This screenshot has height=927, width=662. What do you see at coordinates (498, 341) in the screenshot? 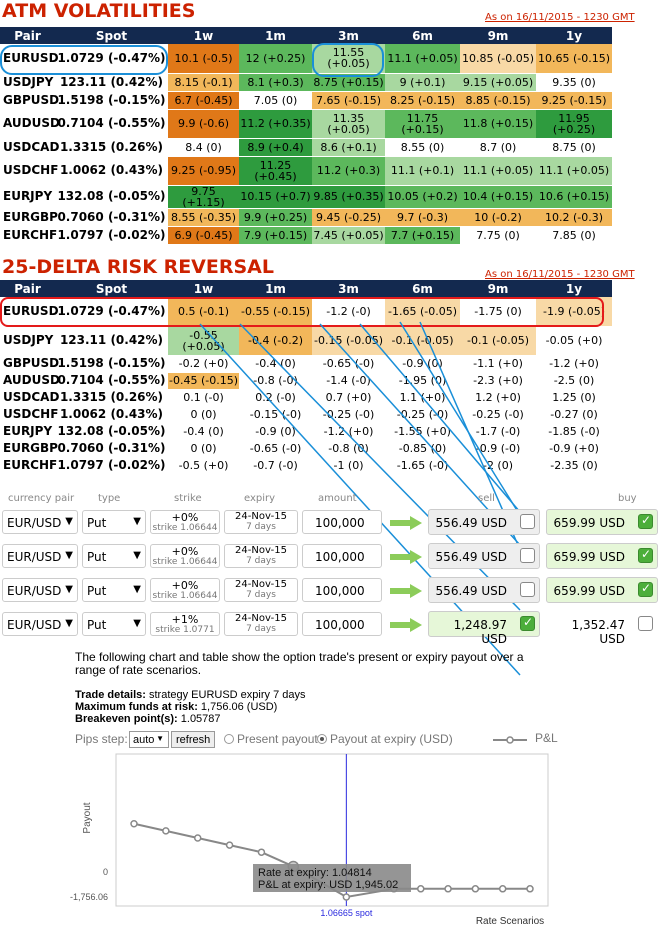
I see `vol-cell: -0.1 (-0.05)` at bounding box center [498, 341].